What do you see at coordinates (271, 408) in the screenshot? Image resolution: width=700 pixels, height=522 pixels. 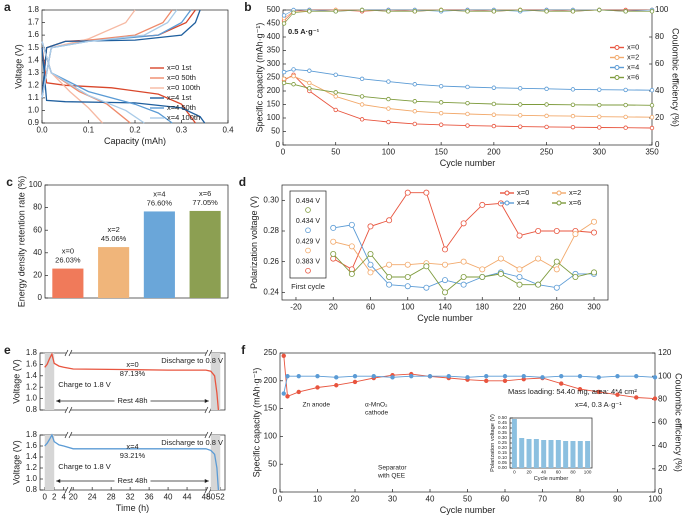 I see `y-tick-label: 150` at bounding box center [271, 408].